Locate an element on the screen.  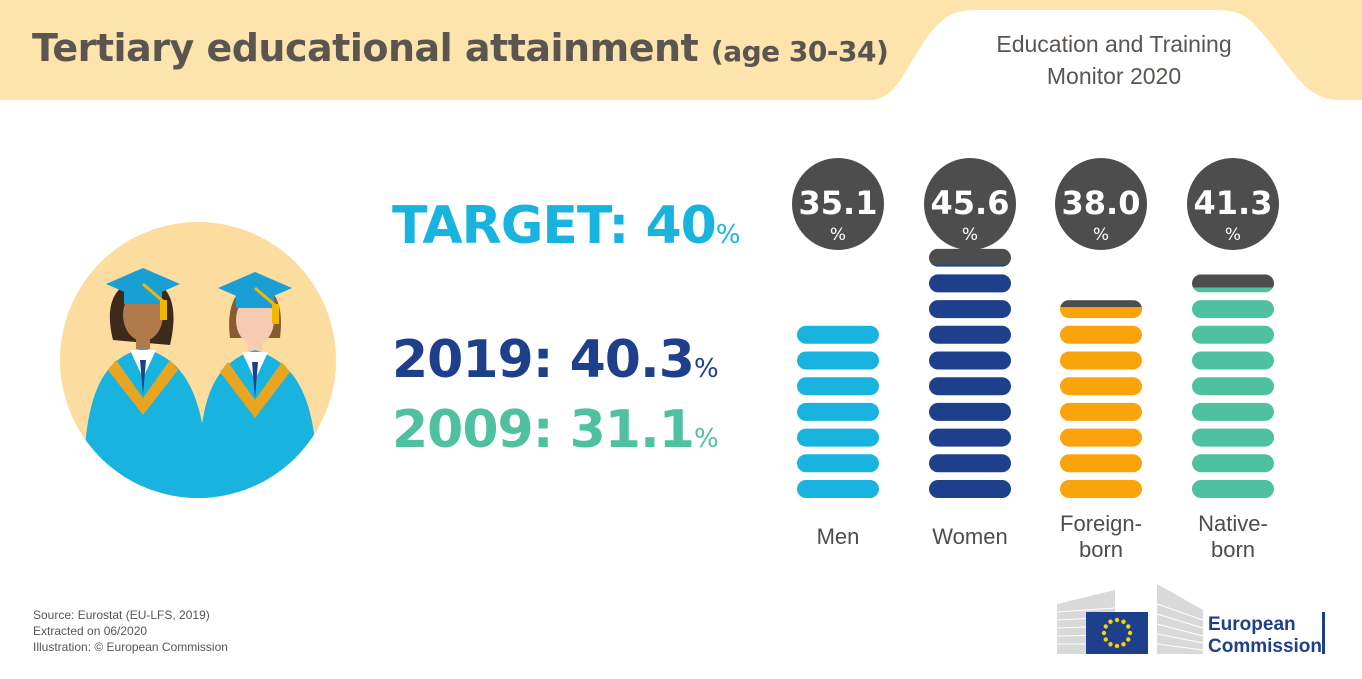
category-label: Women is located at coordinates (969, 536).